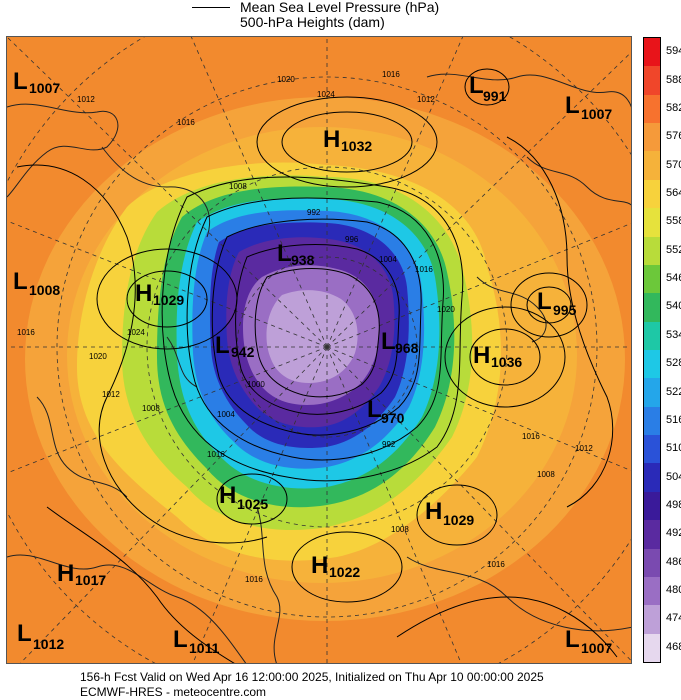 The width and height of the screenshot is (681, 700). I want to click on svg-text: 1008, so click(44, 290).